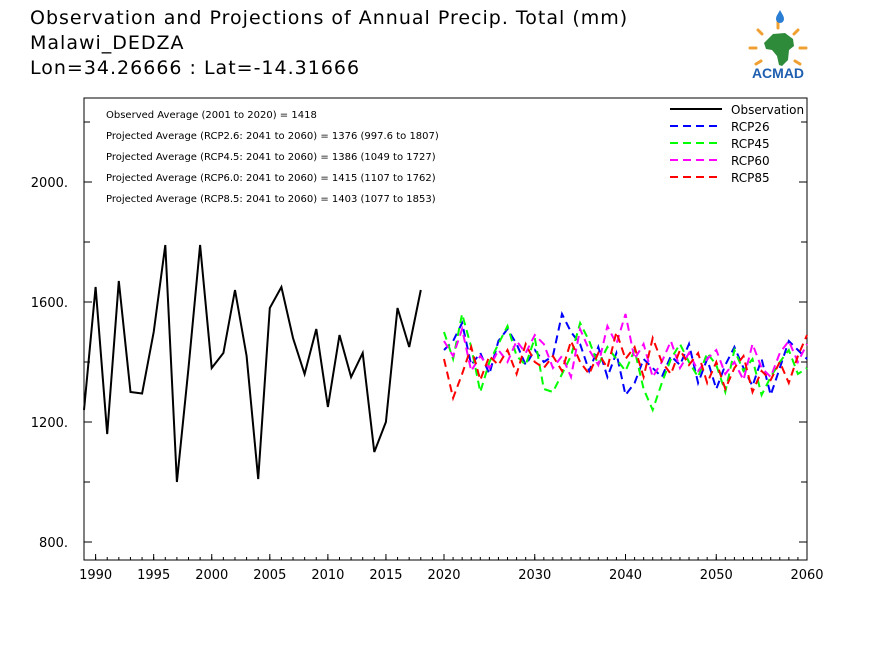 This screenshot has width=879, height=659. I want to click on series-rcp85, so click(625, 365).